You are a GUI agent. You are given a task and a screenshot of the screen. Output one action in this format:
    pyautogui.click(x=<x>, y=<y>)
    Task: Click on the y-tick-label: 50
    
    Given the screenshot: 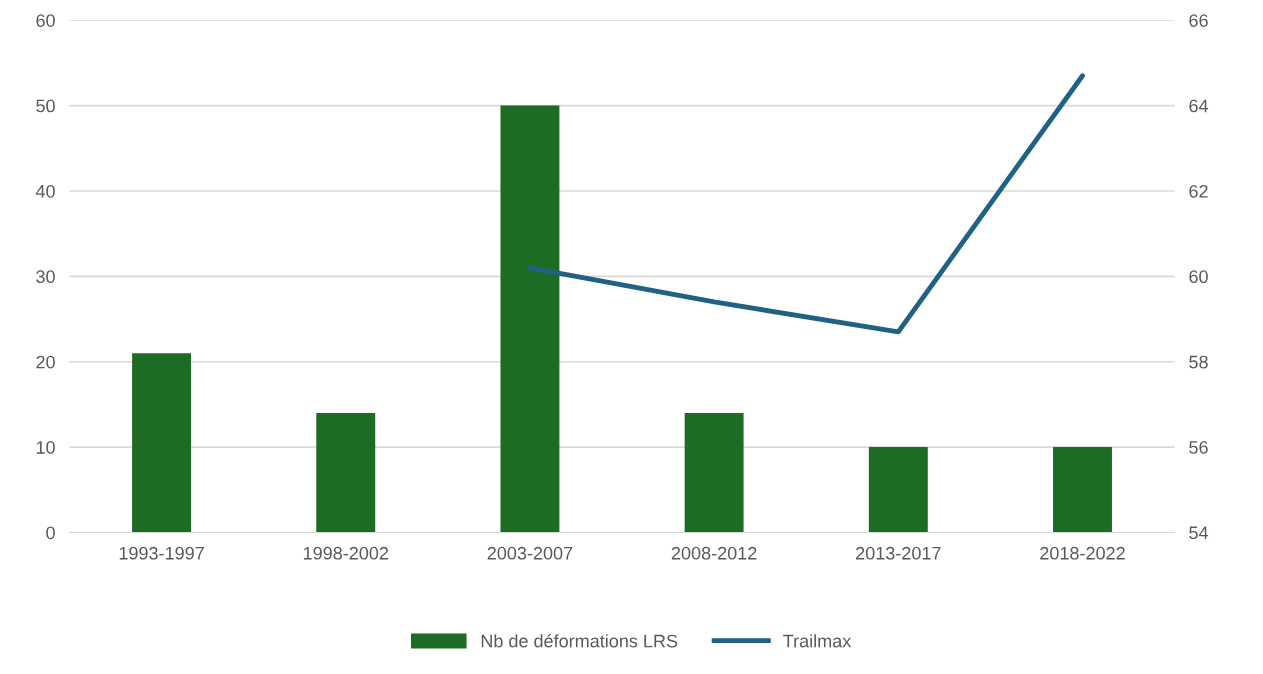 What is the action you would take?
    pyautogui.click(x=45, y=106)
    